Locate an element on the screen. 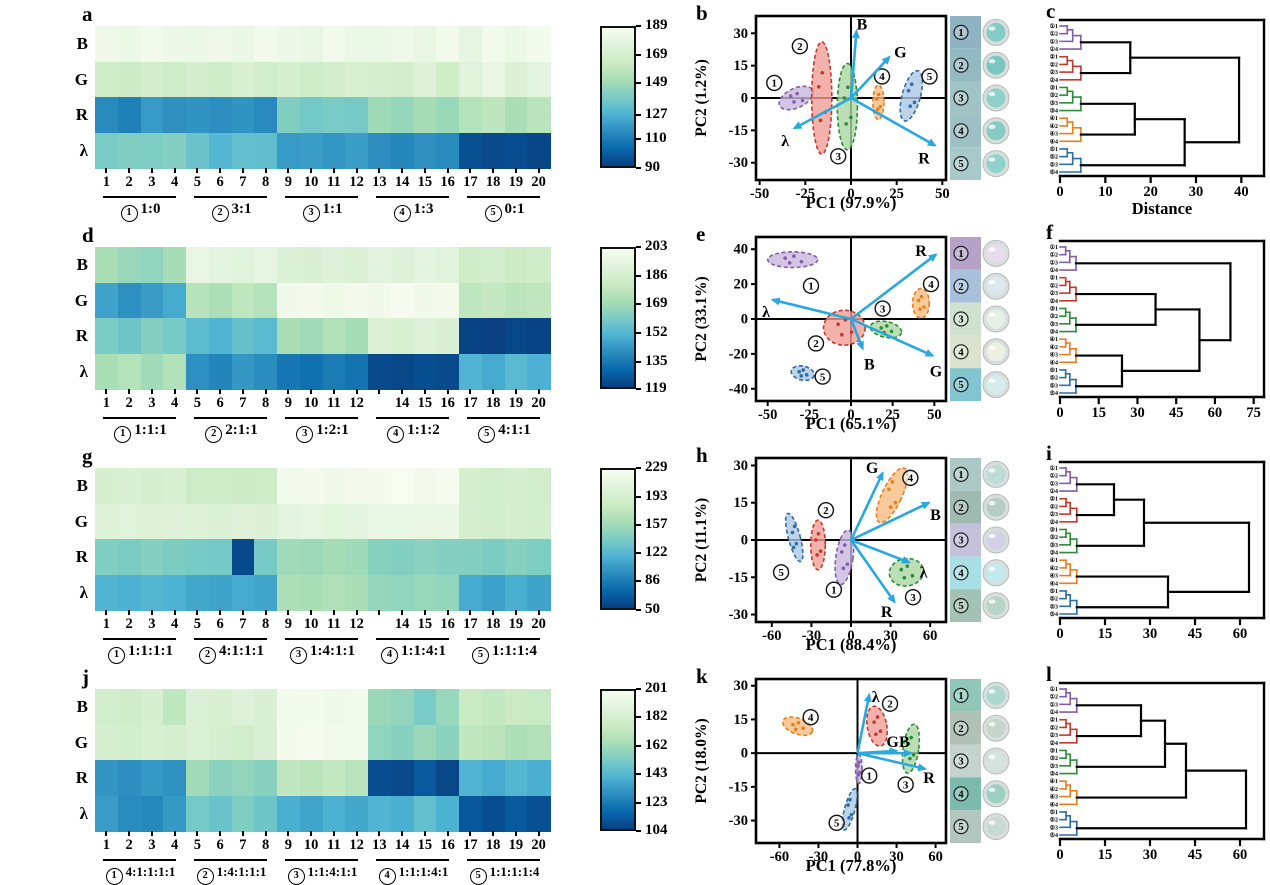 This screenshot has width=1270, height=885. group-ratio: 3:1 is located at coordinates (241, 209).